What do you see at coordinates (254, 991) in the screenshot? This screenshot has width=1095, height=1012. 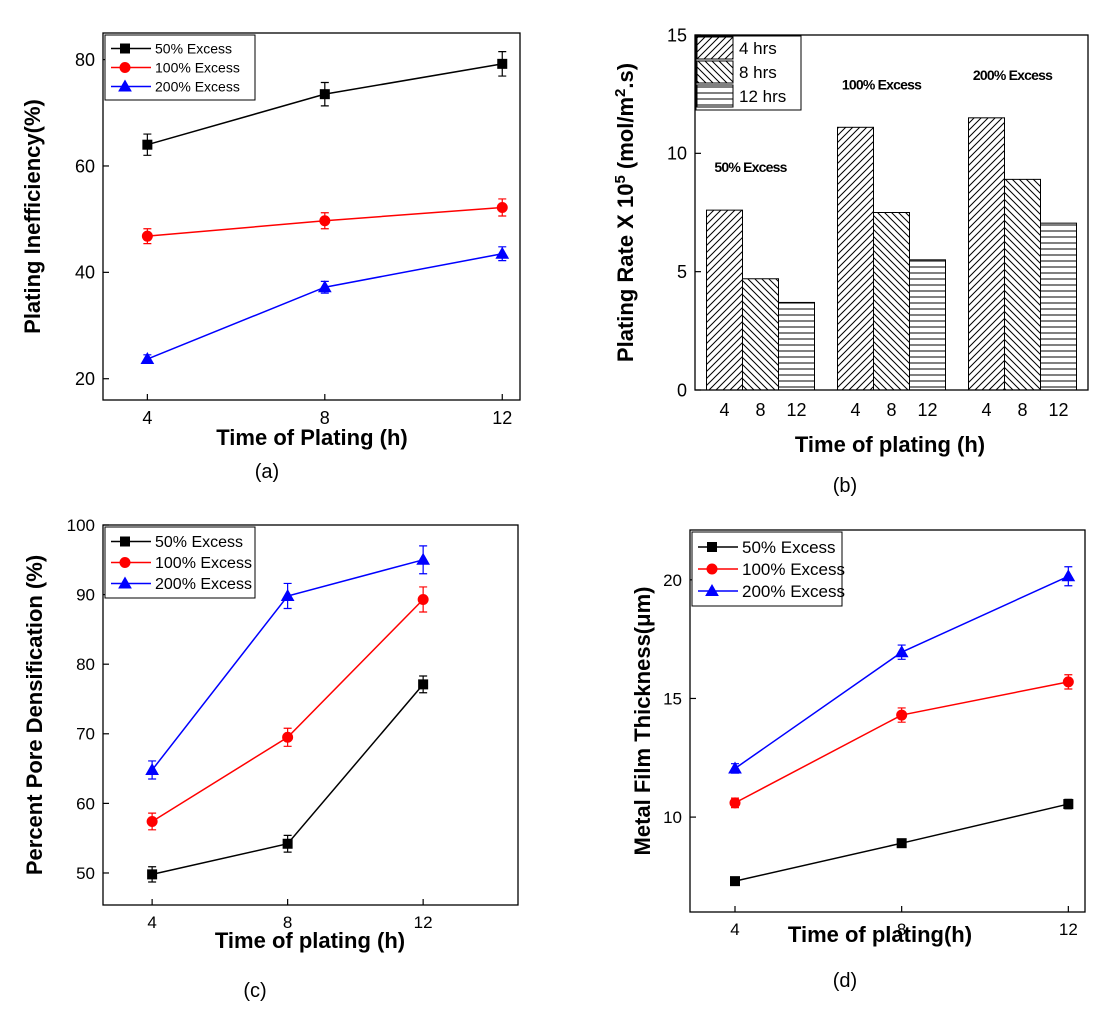 I see `caption: (c)` at bounding box center [254, 991].